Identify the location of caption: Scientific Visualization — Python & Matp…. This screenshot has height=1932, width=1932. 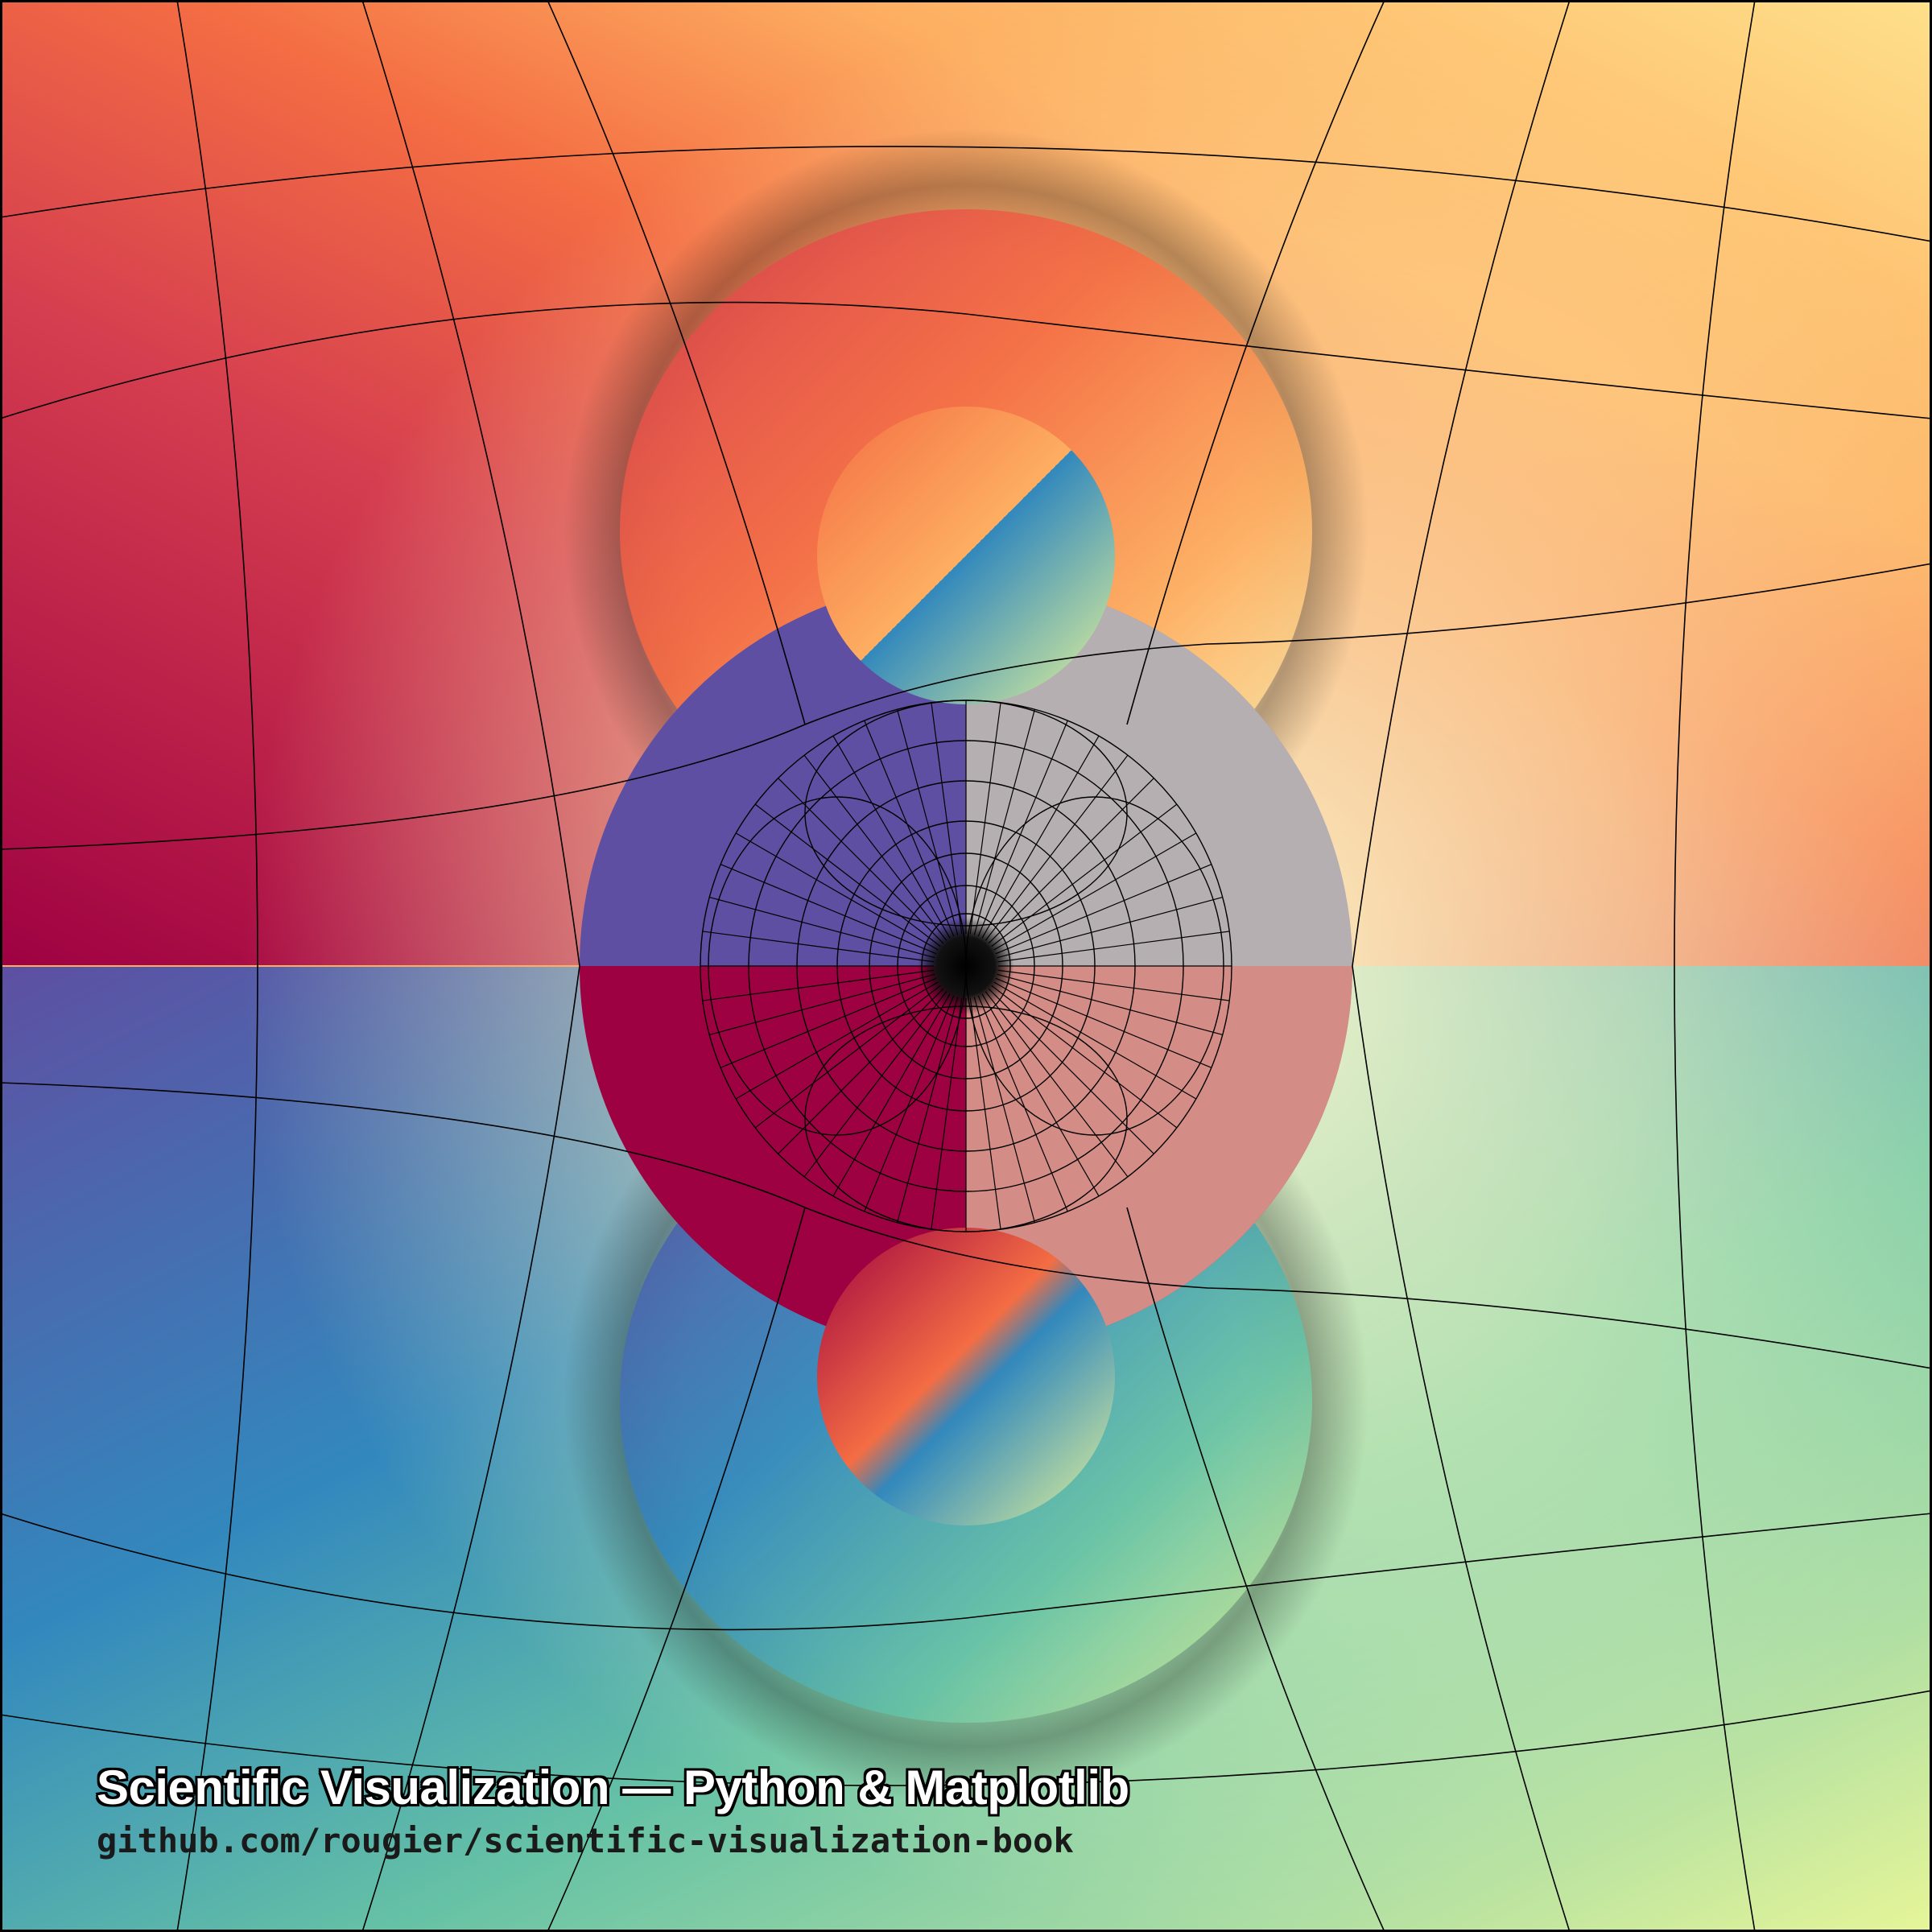
(966, 1811).